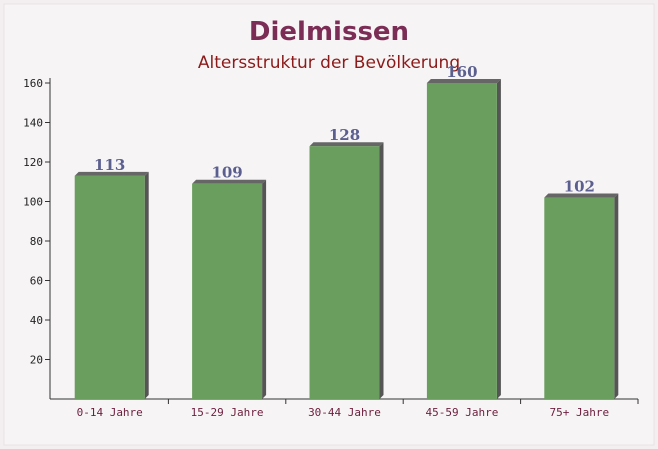  I want to click on value-label: 113, so click(109, 165).